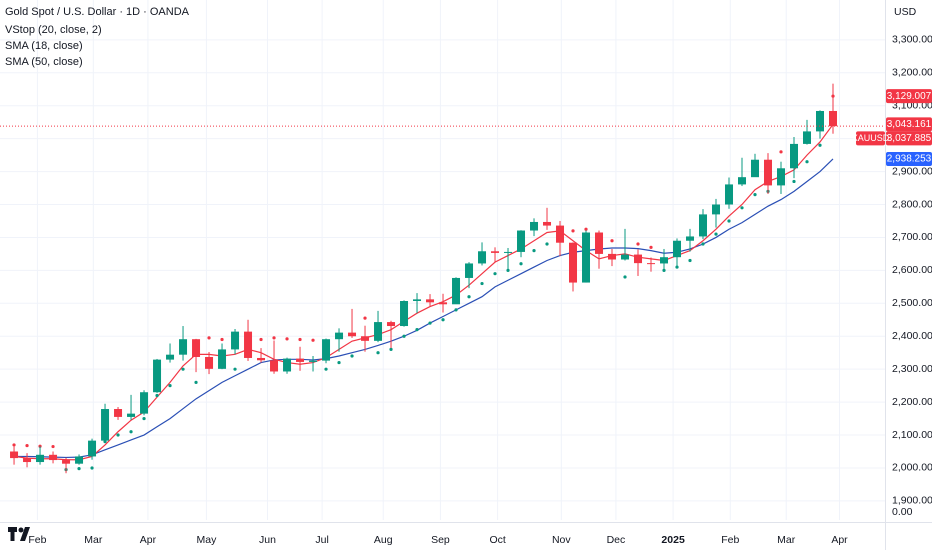 The width and height of the screenshot is (932, 550). Describe the element at coordinates (912, 73) in the screenshot. I see `y-tick-label: 3,200.000` at that location.